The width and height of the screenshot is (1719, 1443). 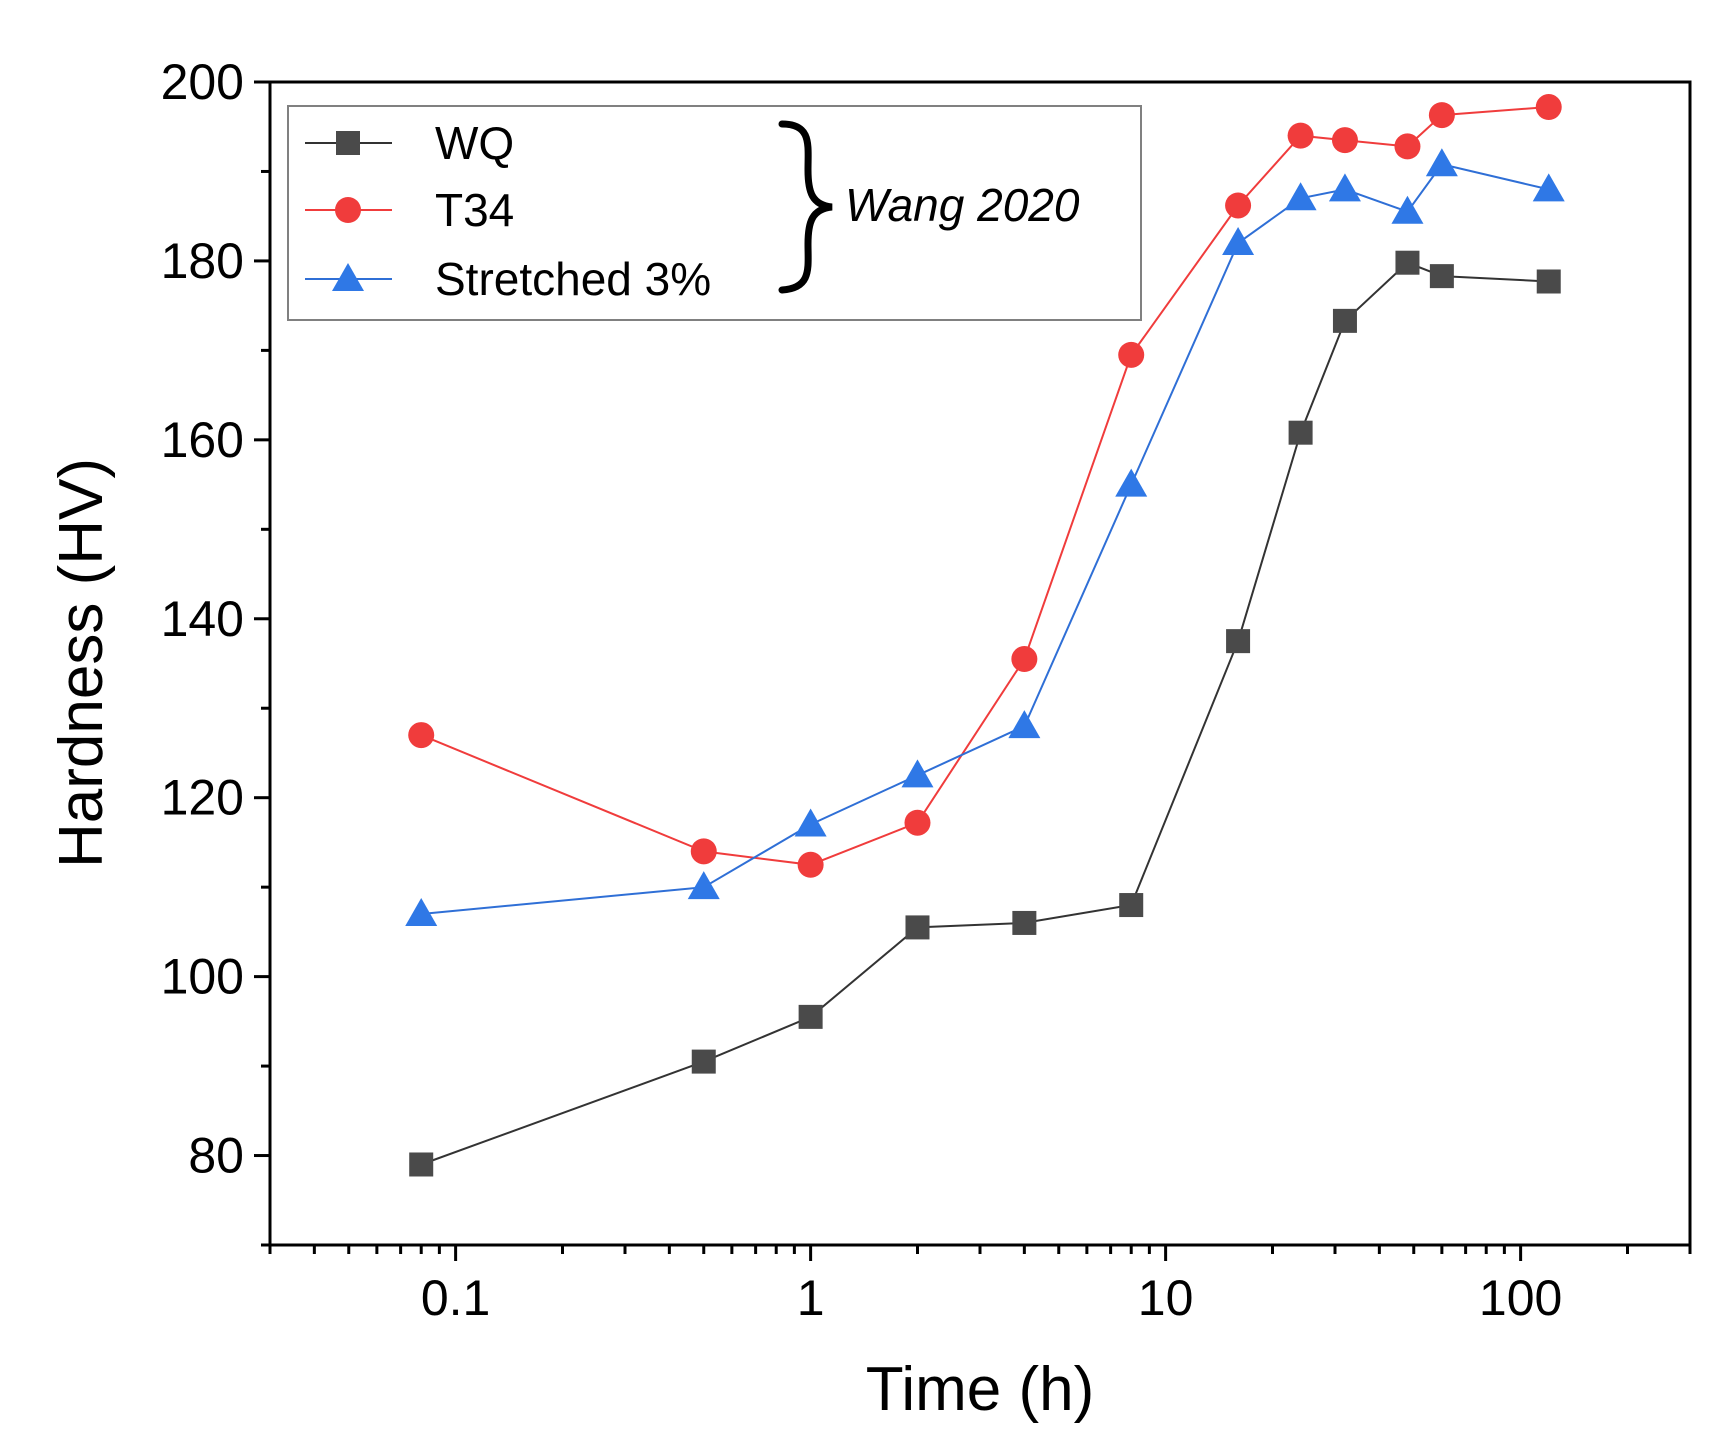 I want to click on x-tick-label: 0.1, so click(x=456, y=1298).